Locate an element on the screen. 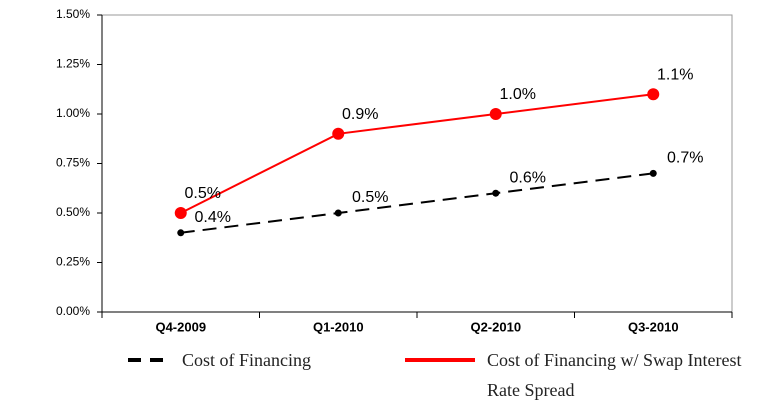 This screenshot has width=777, height=405. y-tick-label: 0.00% is located at coordinates (73, 311).